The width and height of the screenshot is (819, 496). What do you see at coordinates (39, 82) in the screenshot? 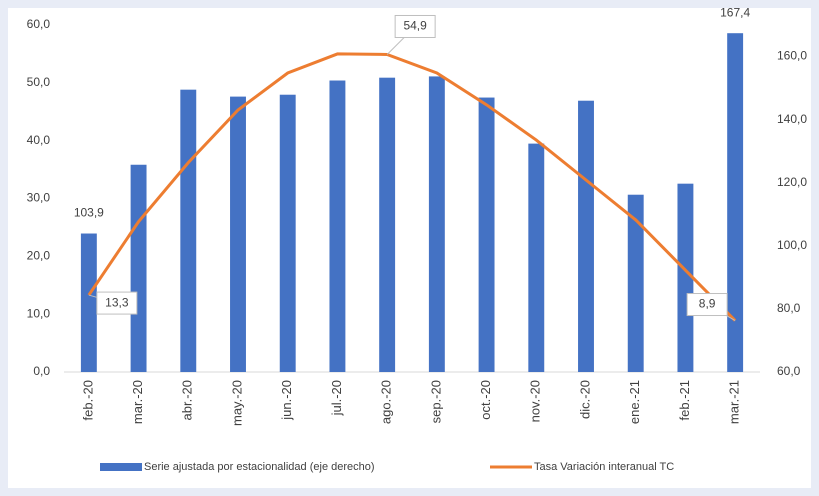
I see `y-tick-label: 50,0` at bounding box center [39, 82].